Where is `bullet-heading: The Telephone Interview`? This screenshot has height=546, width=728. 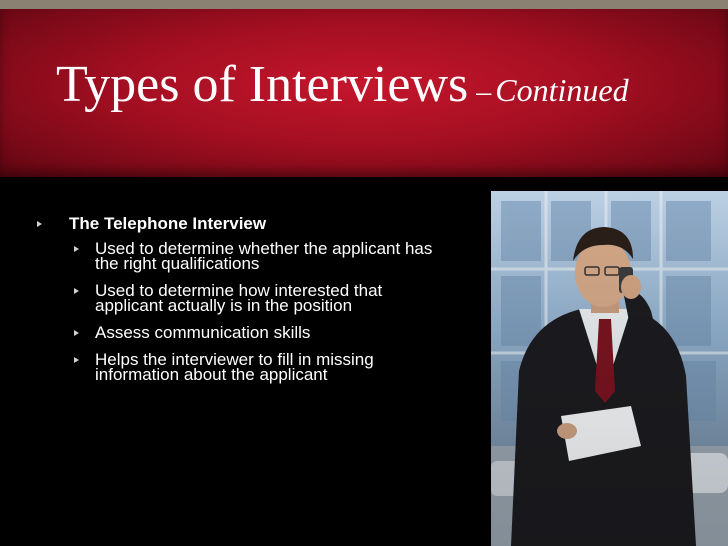
bullet-heading: The Telephone Interview is located at coordinates (240, 224).